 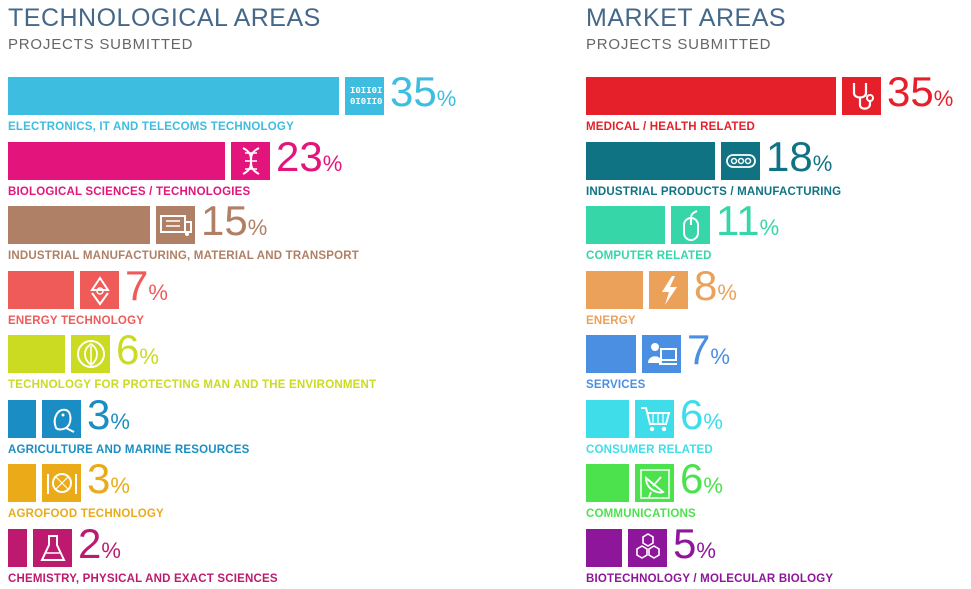 What do you see at coordinates (61, 418) in the screenshot?
I see `fish-icon` at bounding box center [61, 418].